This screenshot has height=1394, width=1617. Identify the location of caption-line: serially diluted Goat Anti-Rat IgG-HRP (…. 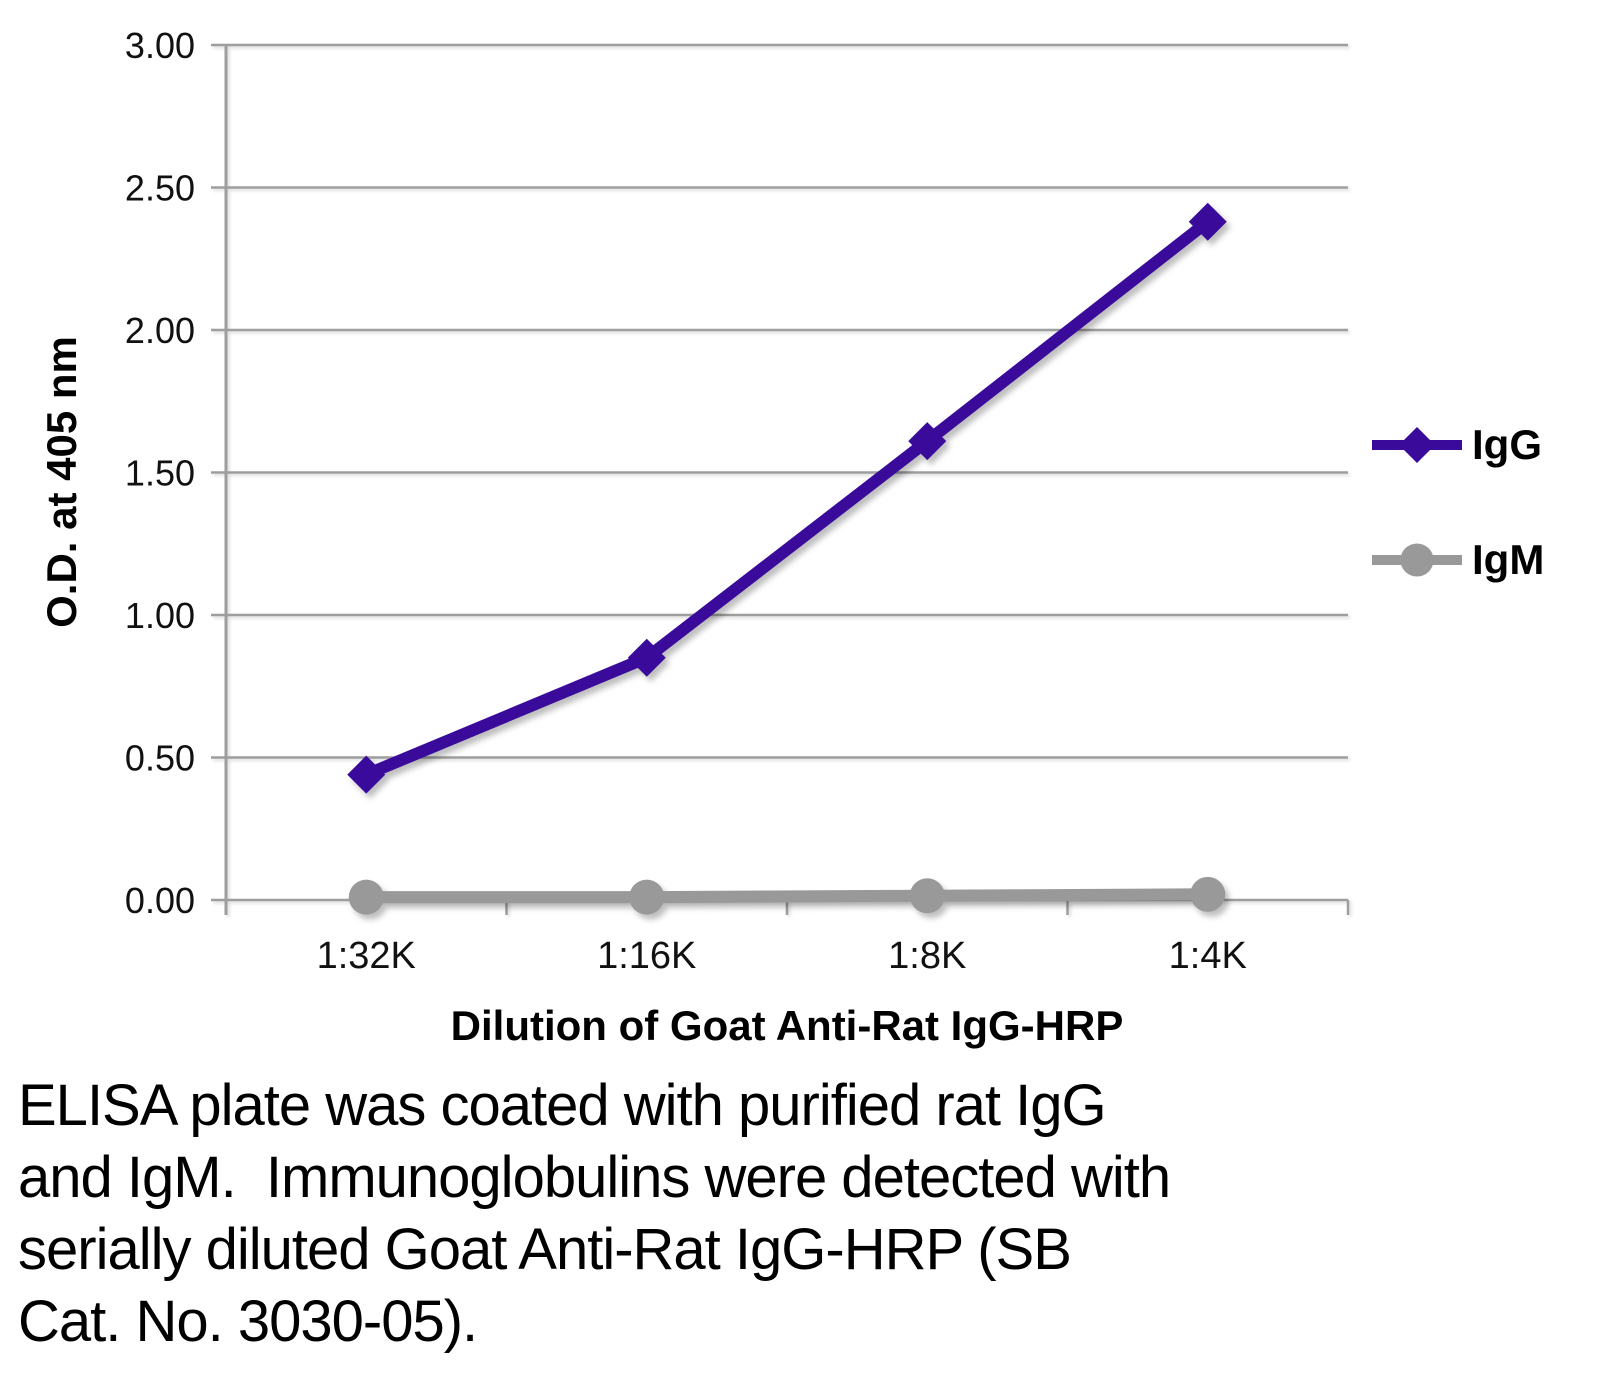
(545, 1249).